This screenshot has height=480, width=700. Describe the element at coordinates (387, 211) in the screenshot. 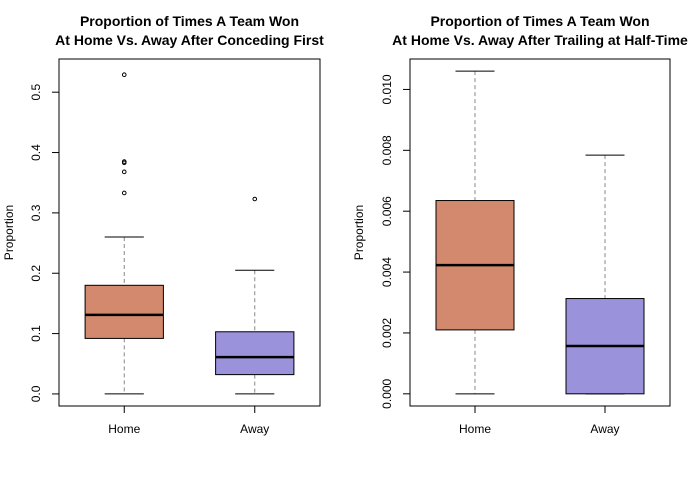

I see `y-tick-label: 0.006` at that location.